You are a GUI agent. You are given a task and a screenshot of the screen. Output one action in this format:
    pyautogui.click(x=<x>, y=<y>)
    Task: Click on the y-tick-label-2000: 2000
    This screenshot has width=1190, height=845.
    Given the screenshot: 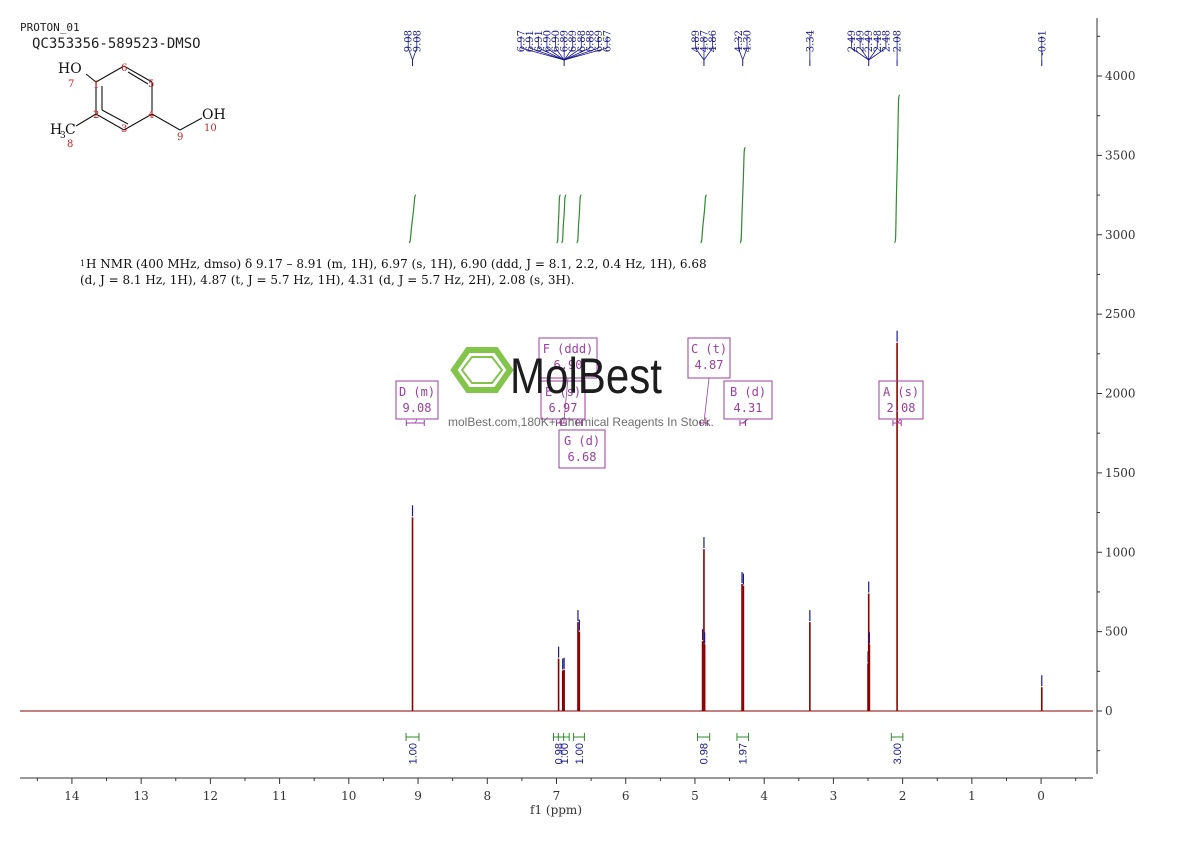 What is the action you would take?
    pyautogui.click(x=1120, y=394)
    